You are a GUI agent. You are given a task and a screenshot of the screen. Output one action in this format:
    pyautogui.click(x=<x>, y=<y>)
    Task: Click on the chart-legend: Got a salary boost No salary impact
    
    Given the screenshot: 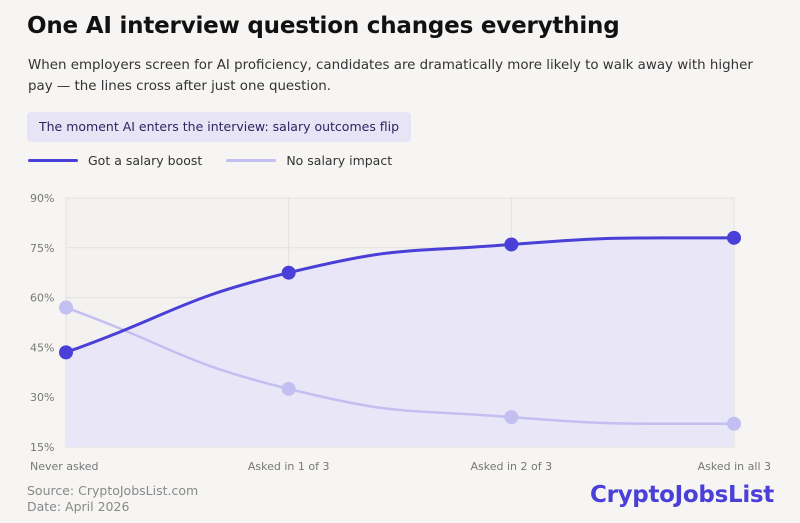 What is the action you would take?
    pyautogui.click(x=222, y=160)
    